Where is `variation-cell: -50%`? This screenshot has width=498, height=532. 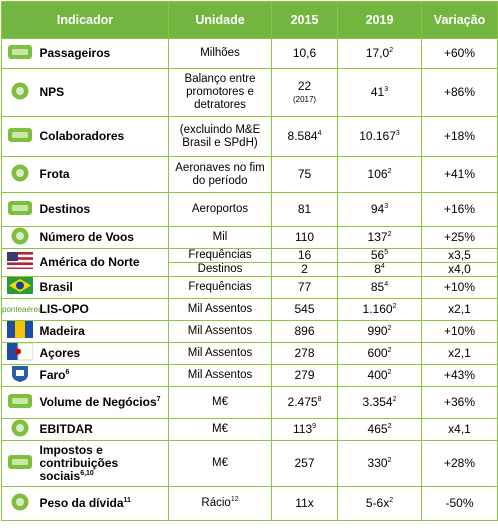
variation-cell: -50% is located at coordinates (459, 503).